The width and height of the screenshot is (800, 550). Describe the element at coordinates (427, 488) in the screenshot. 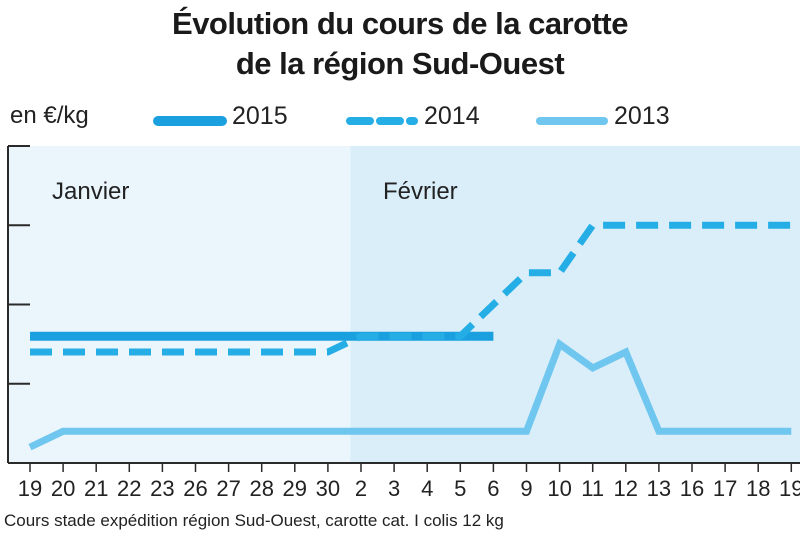

I see `x-tick-label-12: 4` at that location.